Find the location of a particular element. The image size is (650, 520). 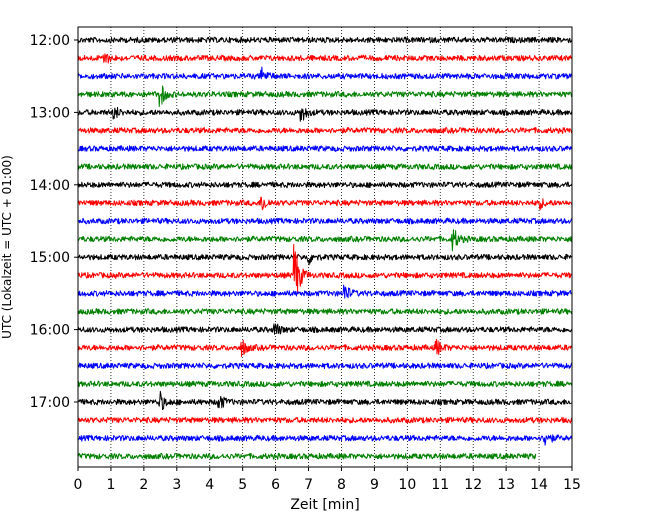

x-tick-label: 5 is located at coordinates (242, 485).